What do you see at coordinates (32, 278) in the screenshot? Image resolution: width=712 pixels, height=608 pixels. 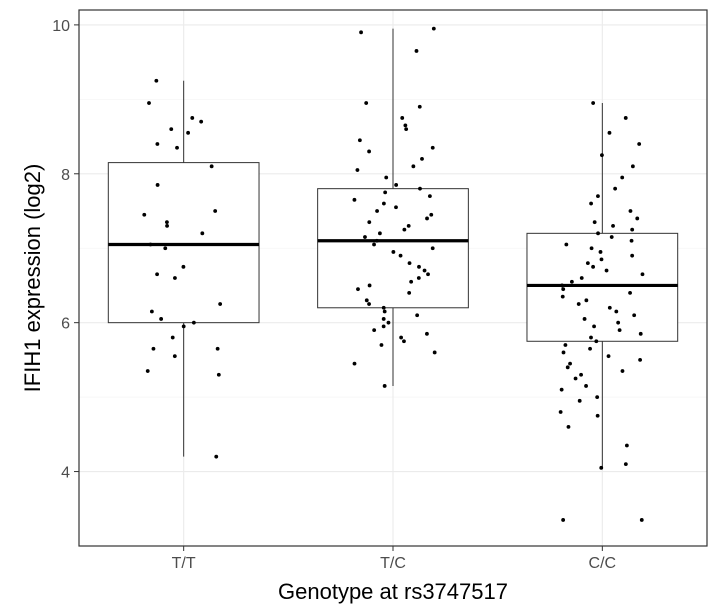 I see `y-axis-title: IFIH1 expression (log2)` at bounding box center [32, 278].